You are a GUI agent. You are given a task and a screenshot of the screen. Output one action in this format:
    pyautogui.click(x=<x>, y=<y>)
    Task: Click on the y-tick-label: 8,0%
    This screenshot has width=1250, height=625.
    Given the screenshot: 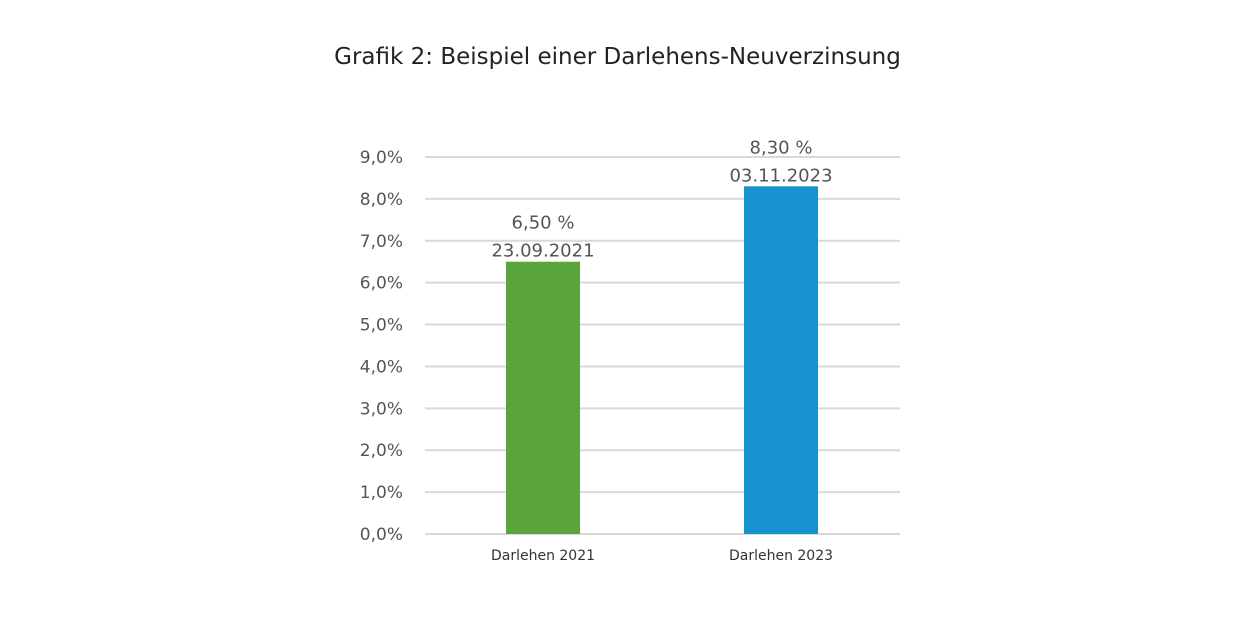 What is the action you would take?
    pyautogui.click(x=381, y=200)
    